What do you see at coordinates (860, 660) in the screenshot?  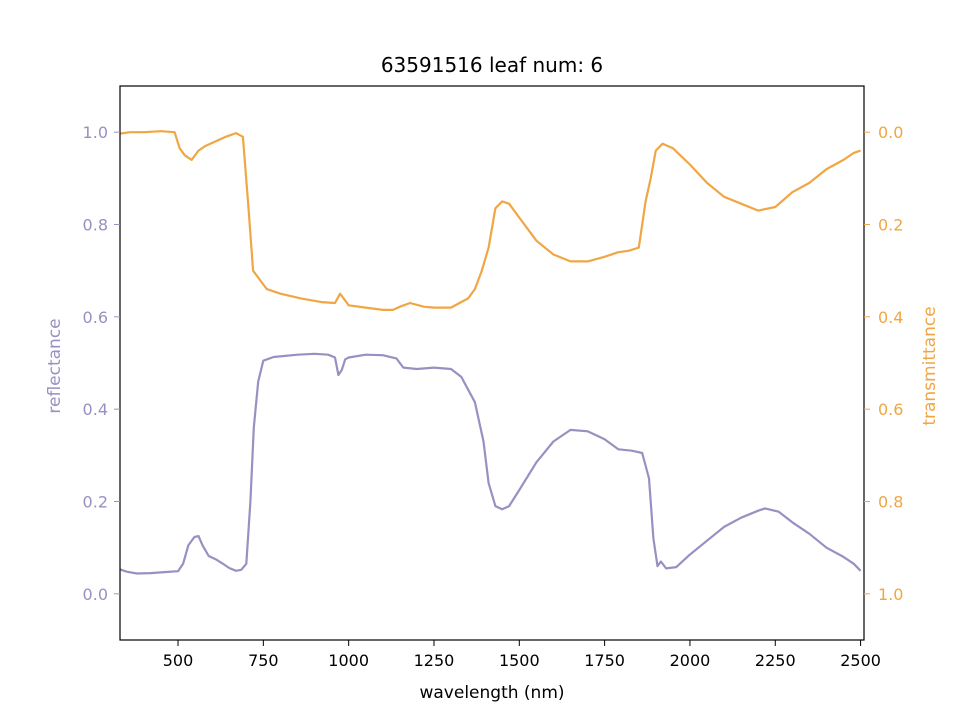 I see `x-tick-label: 2500` at bounding box center [860, 660].